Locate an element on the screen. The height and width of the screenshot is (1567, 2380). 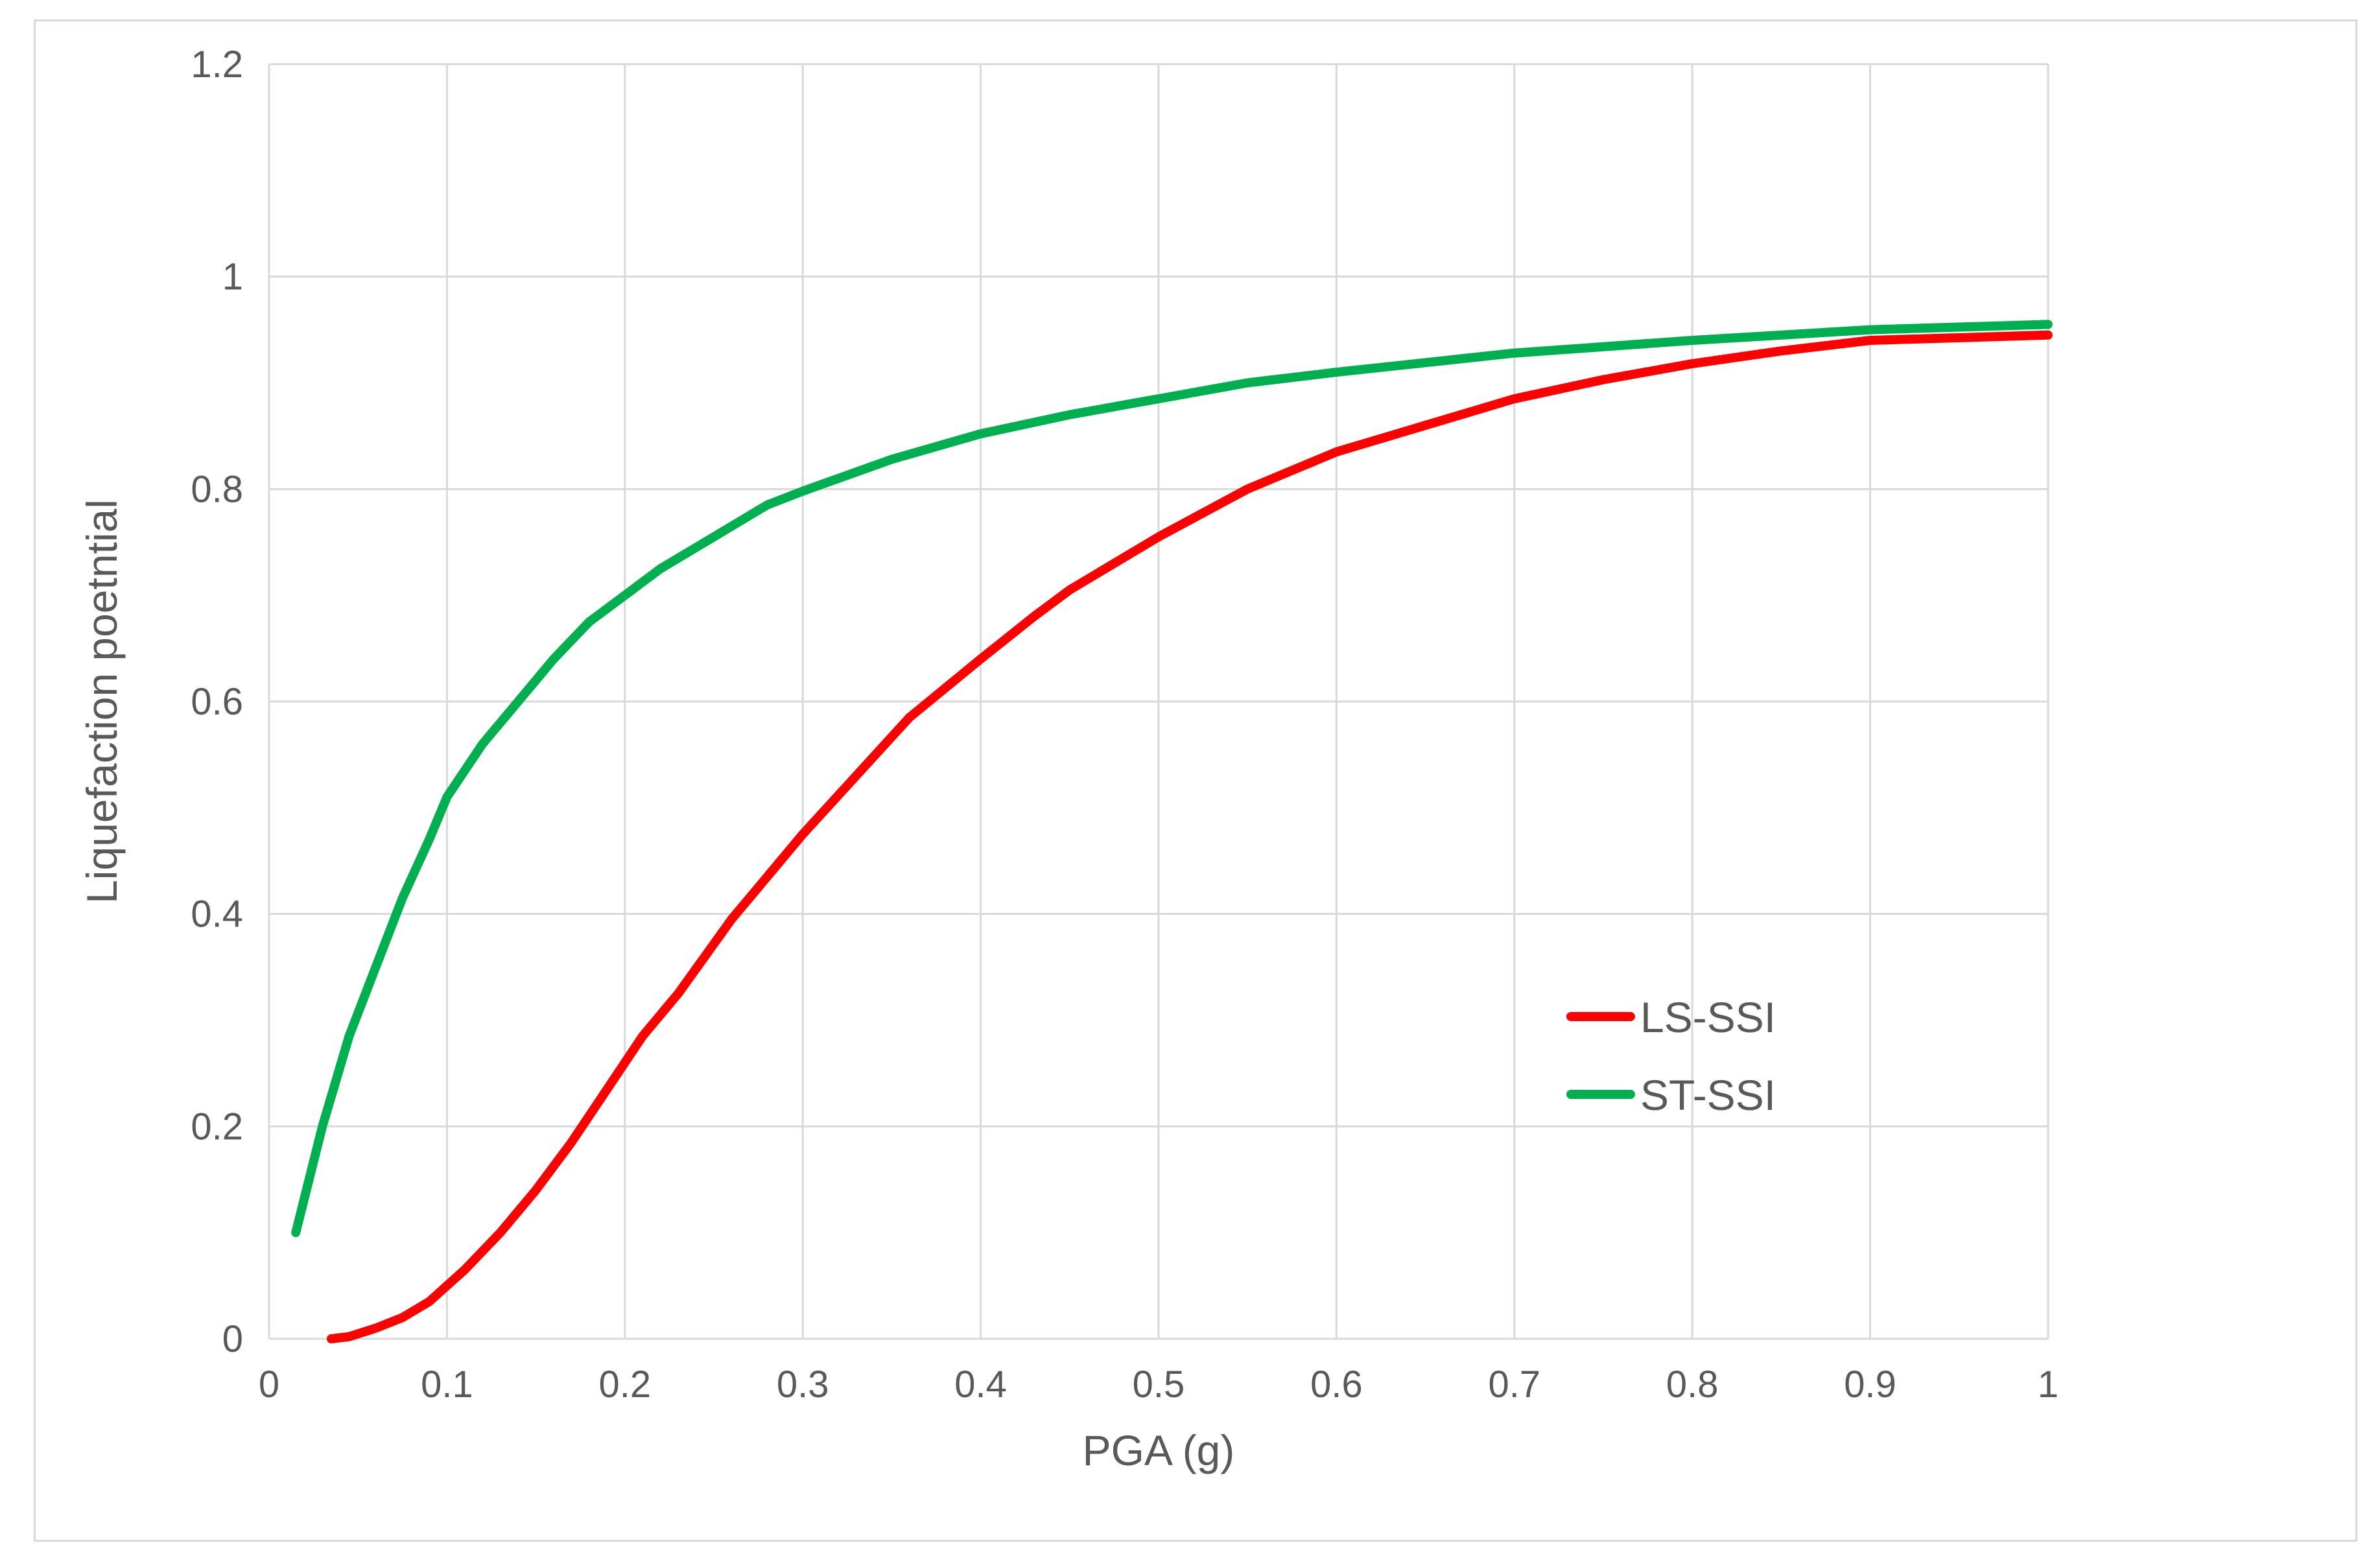
x-tick-label: 0.8 is located at coordinates (1692, 1384).